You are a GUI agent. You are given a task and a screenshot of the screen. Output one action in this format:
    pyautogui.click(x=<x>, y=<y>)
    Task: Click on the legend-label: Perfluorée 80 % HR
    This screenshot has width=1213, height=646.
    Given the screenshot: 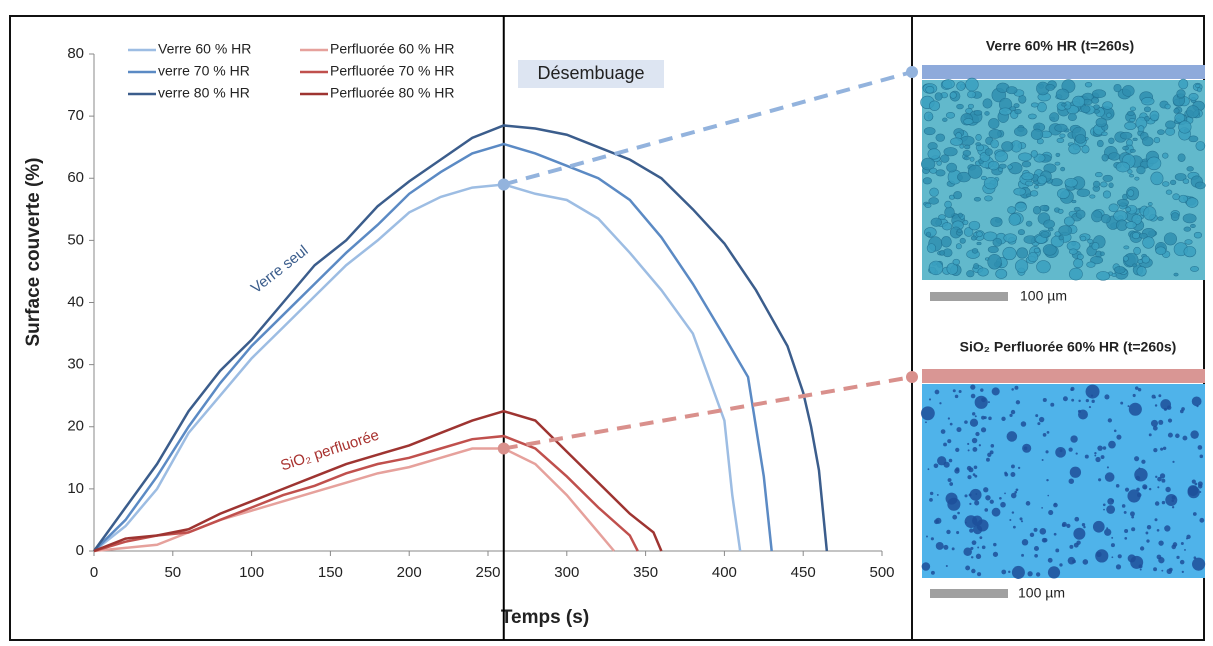 What is the action you would take?
    pyautogui.click(x=392, y=93)
    